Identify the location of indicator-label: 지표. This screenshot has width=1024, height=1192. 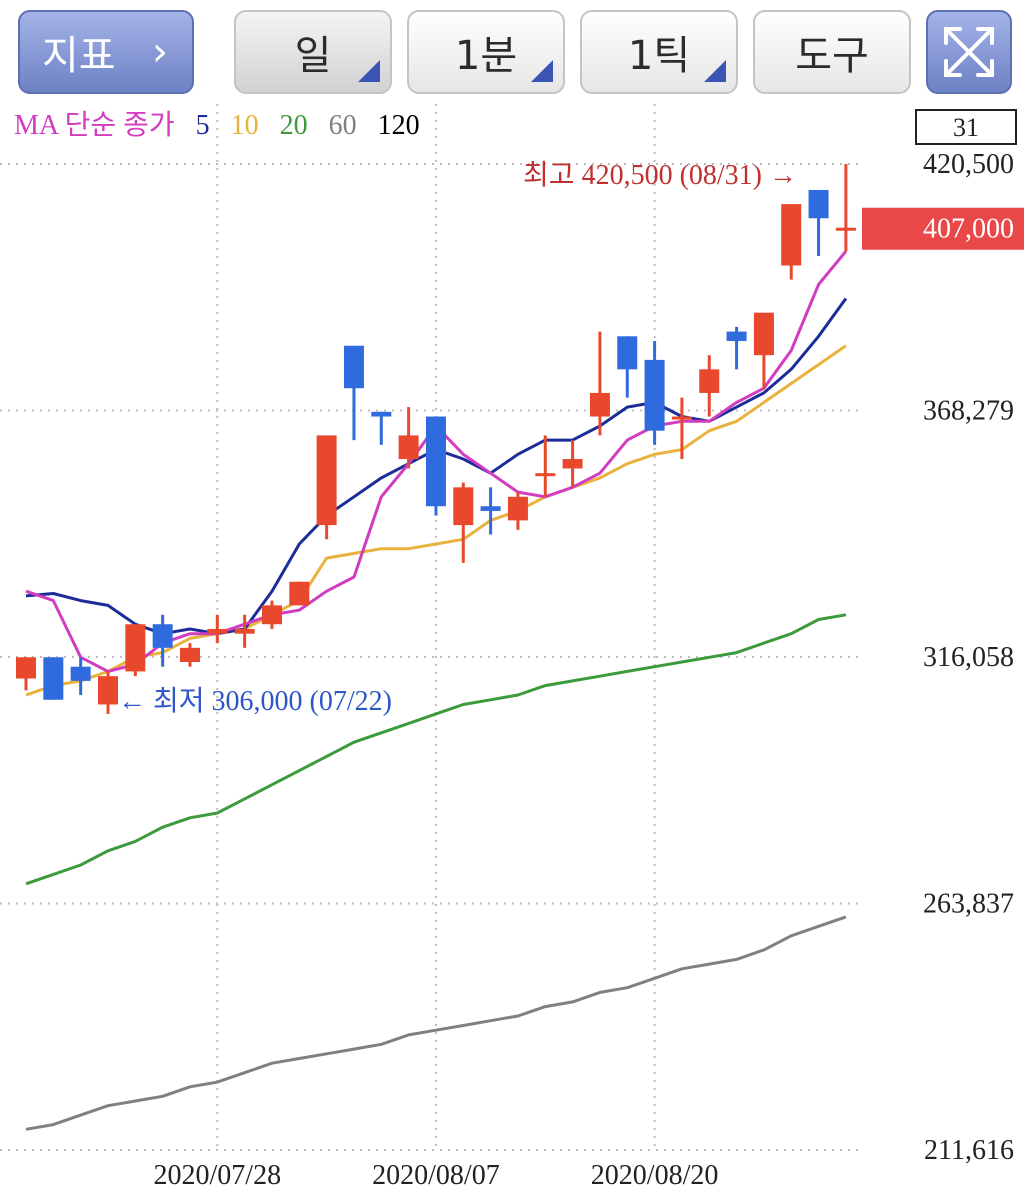
(79, 56).